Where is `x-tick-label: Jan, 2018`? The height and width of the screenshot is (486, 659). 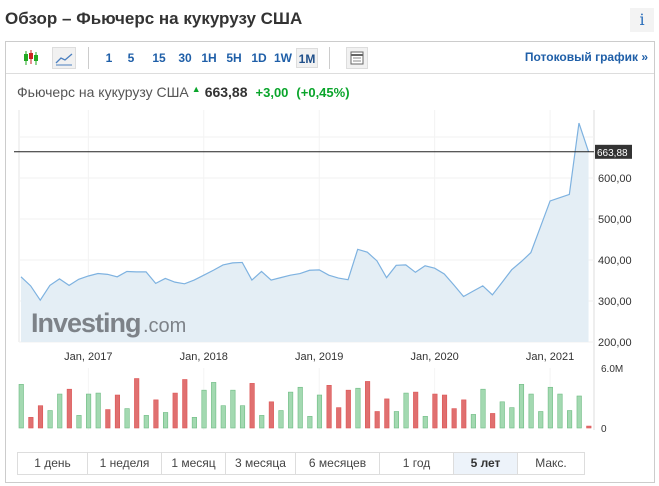 x-tick-label: Jan, 2018 is located at coordinates (204, 357).